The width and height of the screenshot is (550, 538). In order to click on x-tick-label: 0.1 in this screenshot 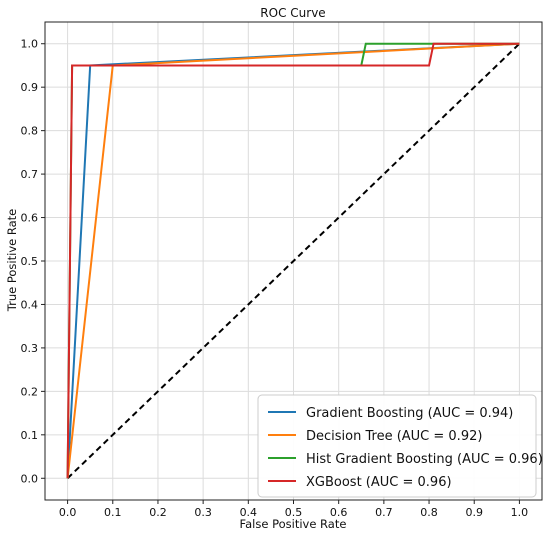, I will do `click(113, 512)`.